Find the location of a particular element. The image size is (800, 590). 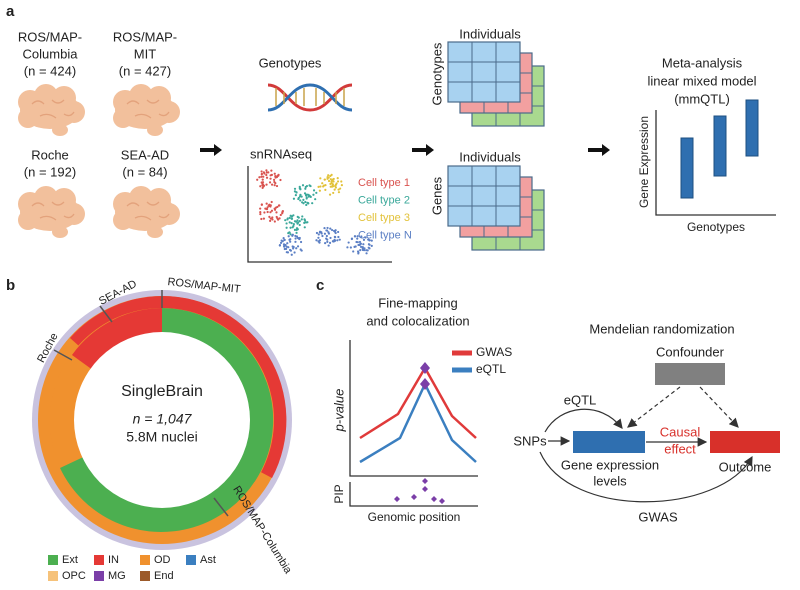

scatter-axes is located at coordinates (319, 214).